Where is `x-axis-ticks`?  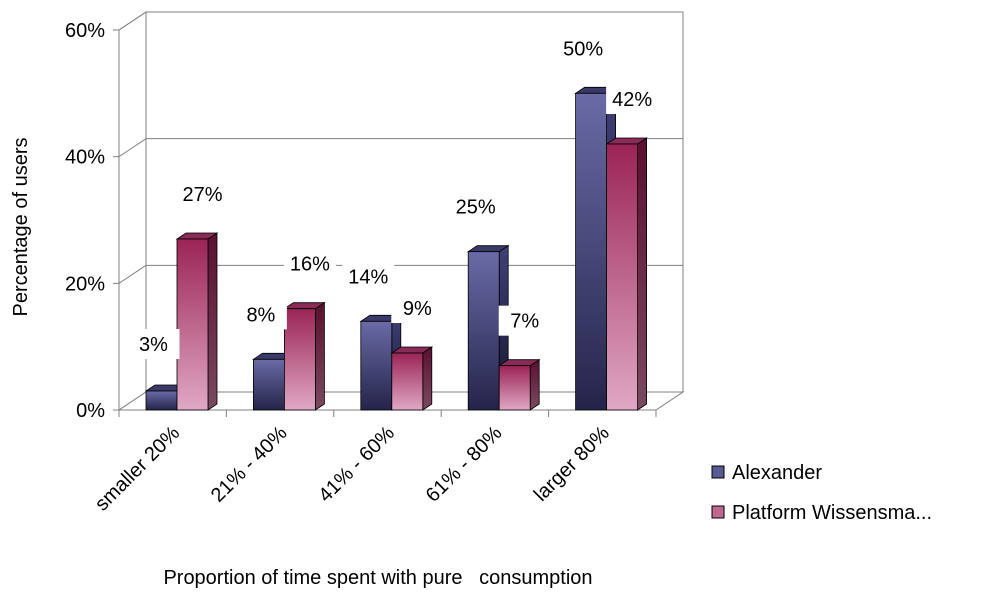 x-axis-ticks is located at coordinates (387, 413).